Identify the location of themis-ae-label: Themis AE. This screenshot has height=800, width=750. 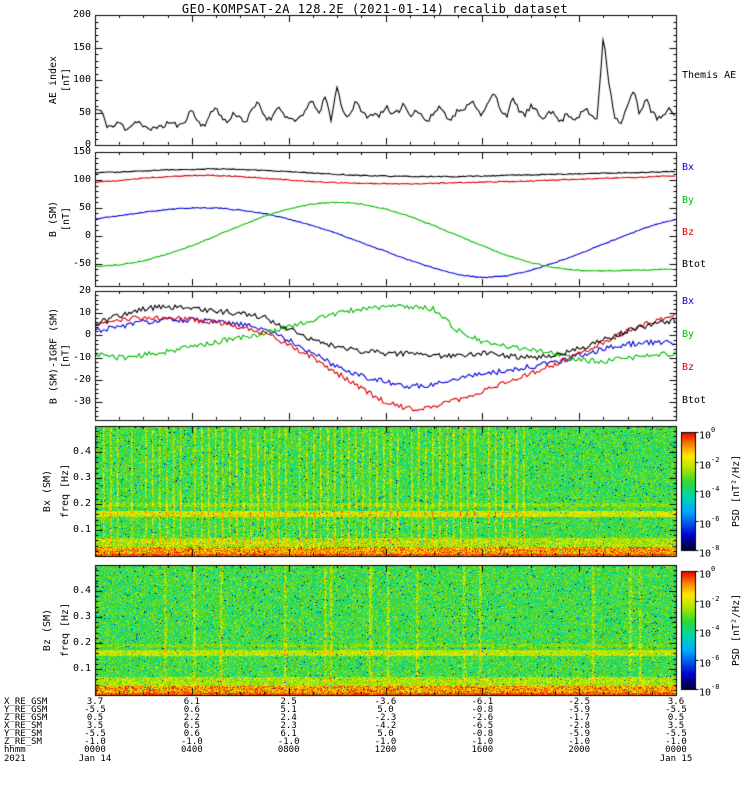
(709, 75).